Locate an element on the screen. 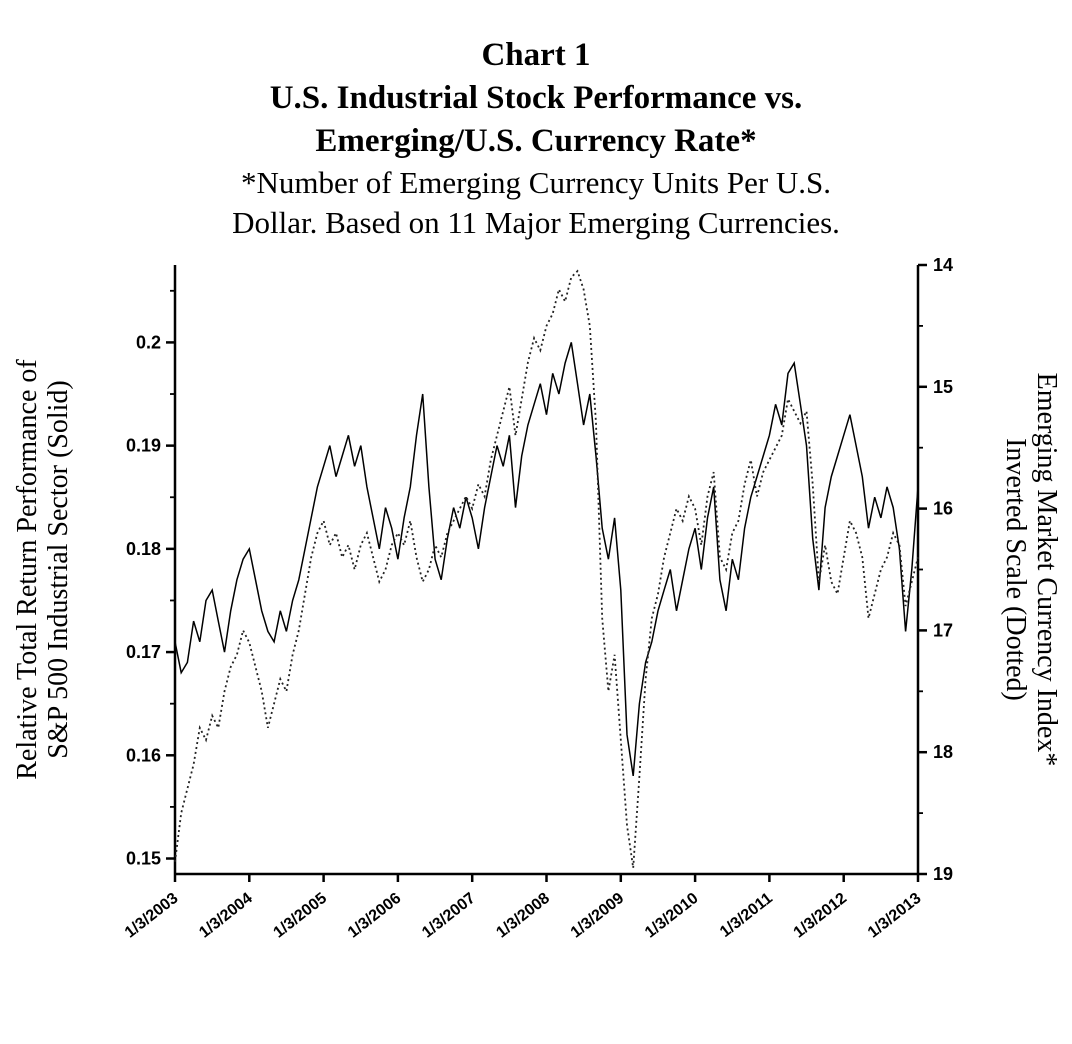 Image resolution: width=1072 pixels, height=1044 pixels. right-axis-tick-label: 19 is located at coordinates (943, 874).